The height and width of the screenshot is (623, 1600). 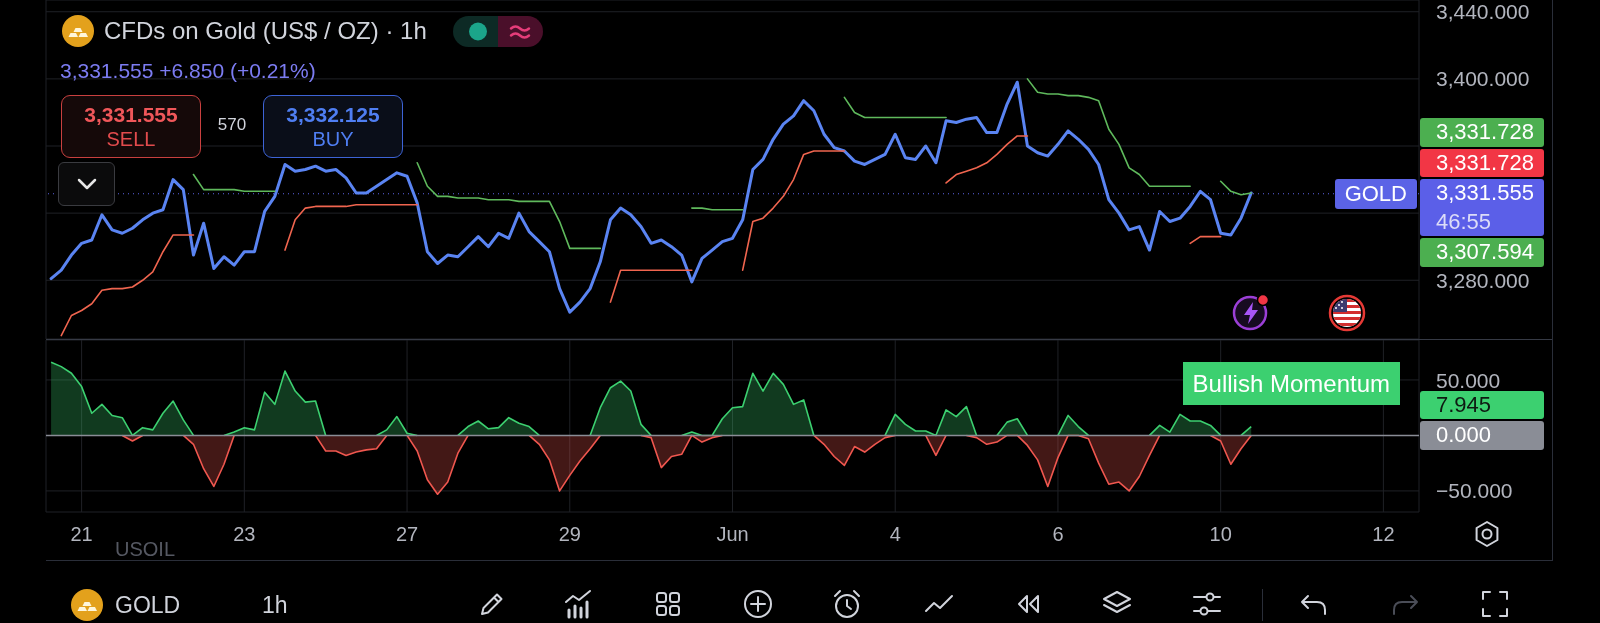 What do you see at coordinates (407, 534) in the screenshot?
I see `x-tick-label: 27` at bounding box center [407, 534].